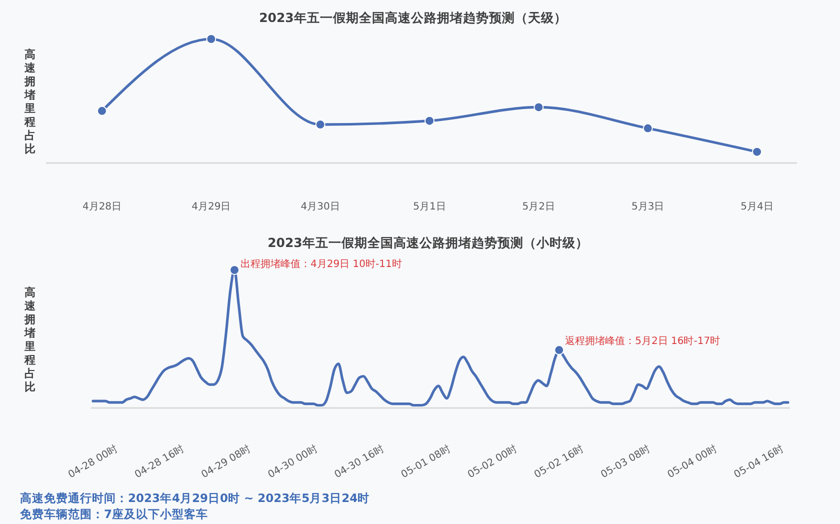  Describe the element at coordinates (321, 264) in the screenshot. I see `annotation: 出程拥堵峰值：4月29日 10时-11时` at that location.